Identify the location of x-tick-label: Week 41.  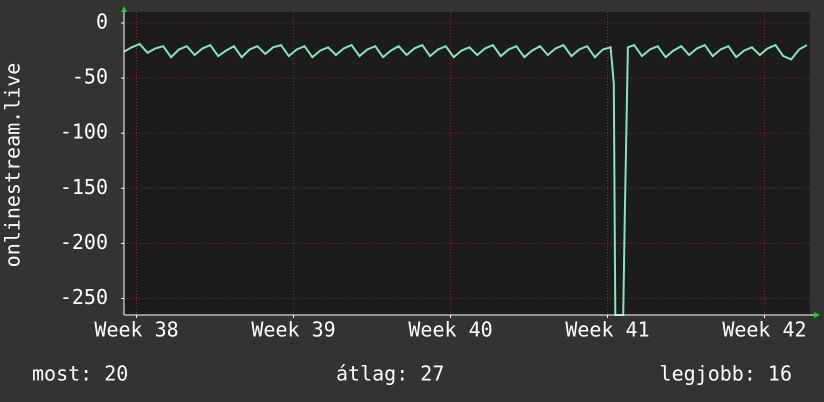
(607, 330).